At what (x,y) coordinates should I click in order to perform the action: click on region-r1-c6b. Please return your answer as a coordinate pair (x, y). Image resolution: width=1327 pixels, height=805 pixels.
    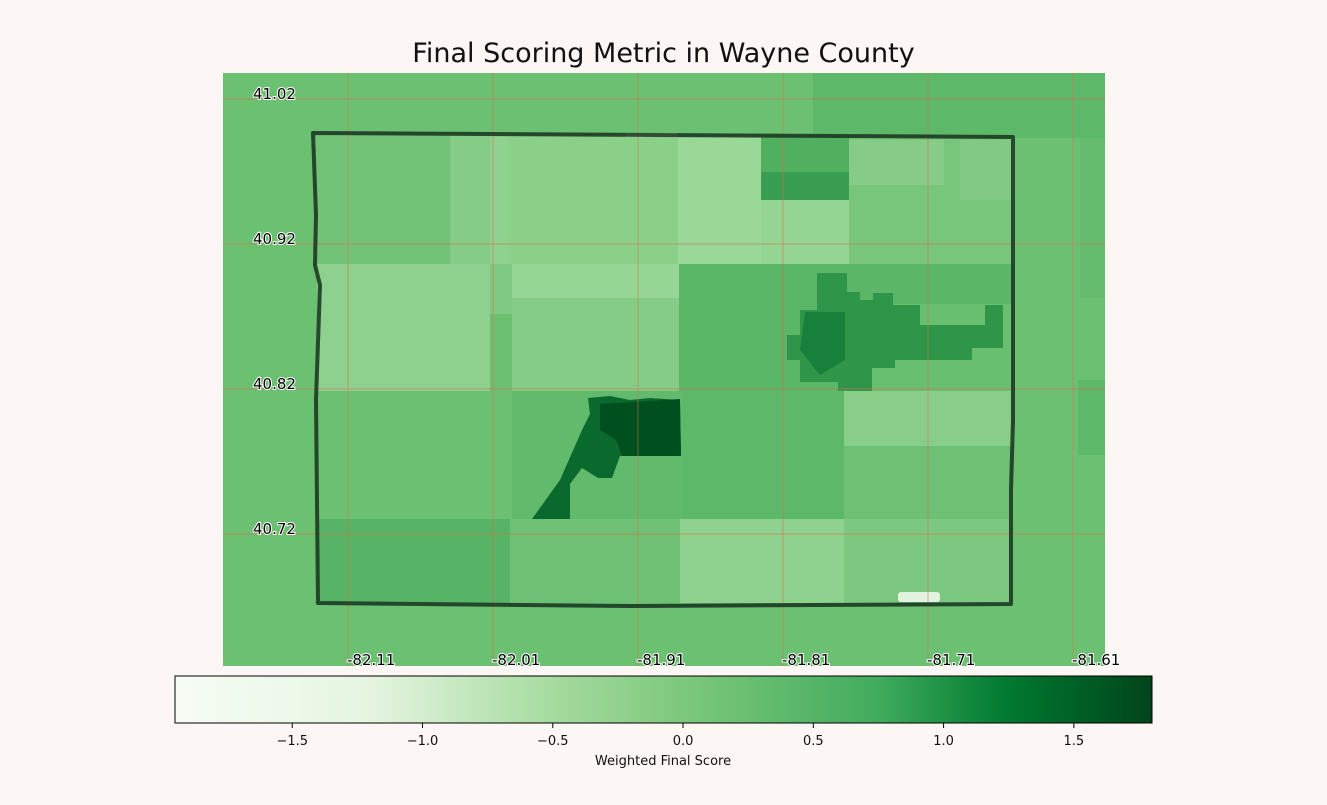
    Looking at the image, I should click on (987, 170).